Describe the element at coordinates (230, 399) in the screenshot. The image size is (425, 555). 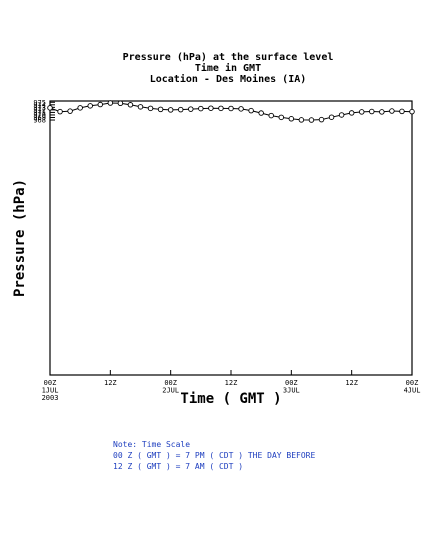
I see `x-axis-title: Time ( GMT )` at that location.